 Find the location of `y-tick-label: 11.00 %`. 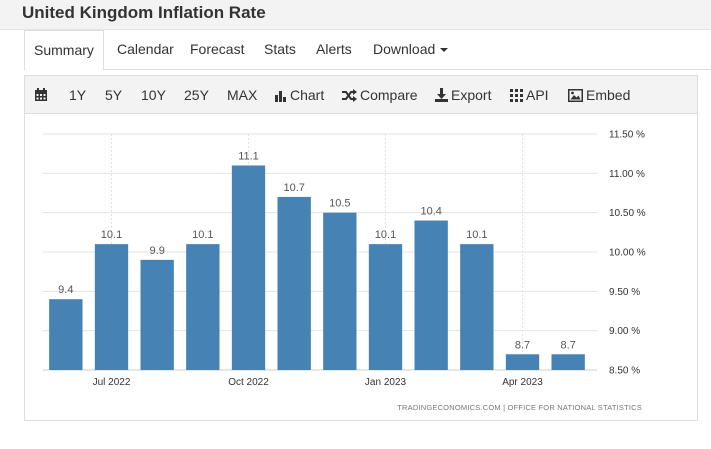

y-tick-label: 11.00 % is located at coordinates (627, 174).